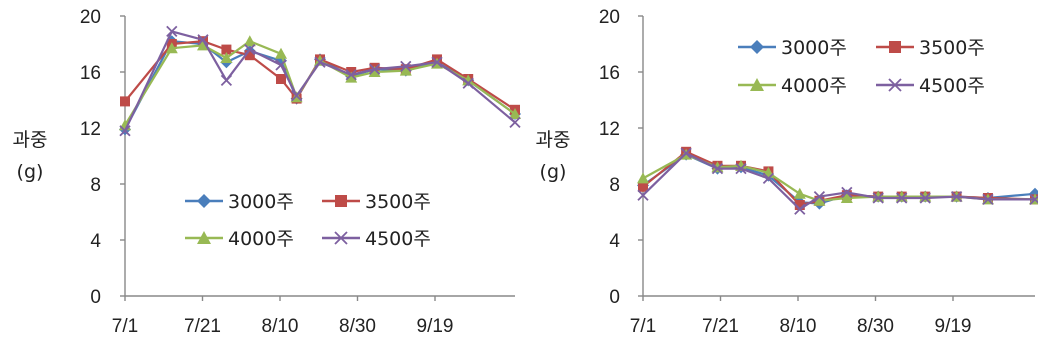 This screenshot has width=1038, height=348. What do you see at coordinates (553, 172) in the screenshot?
I see `y-axis-unit: (g)` at bounding box center [553, 172].